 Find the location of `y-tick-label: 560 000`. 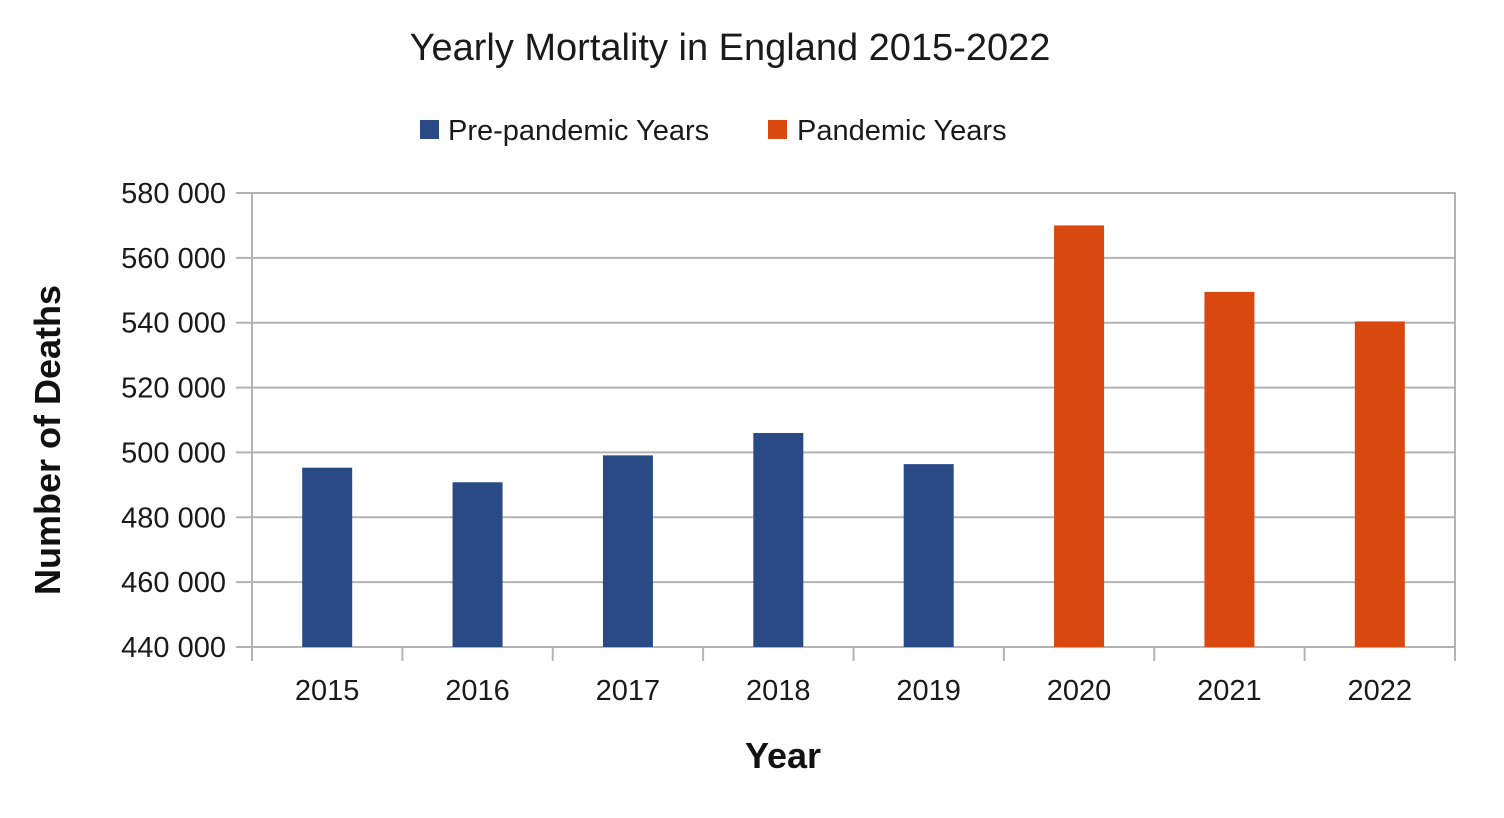

y-tick-label: 560 000 is located at coordinates (173, 259).